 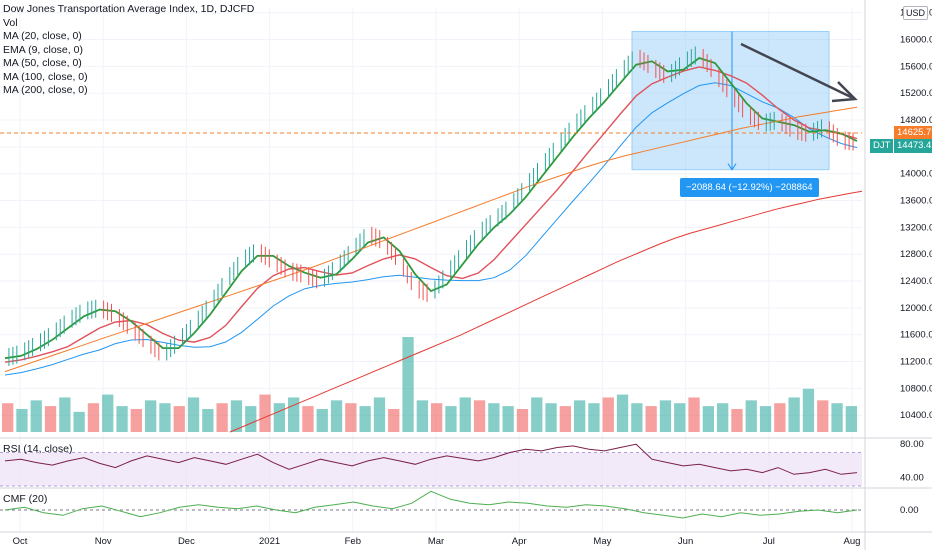 I want to click on cmf-pane, so click(x=431, y=504).